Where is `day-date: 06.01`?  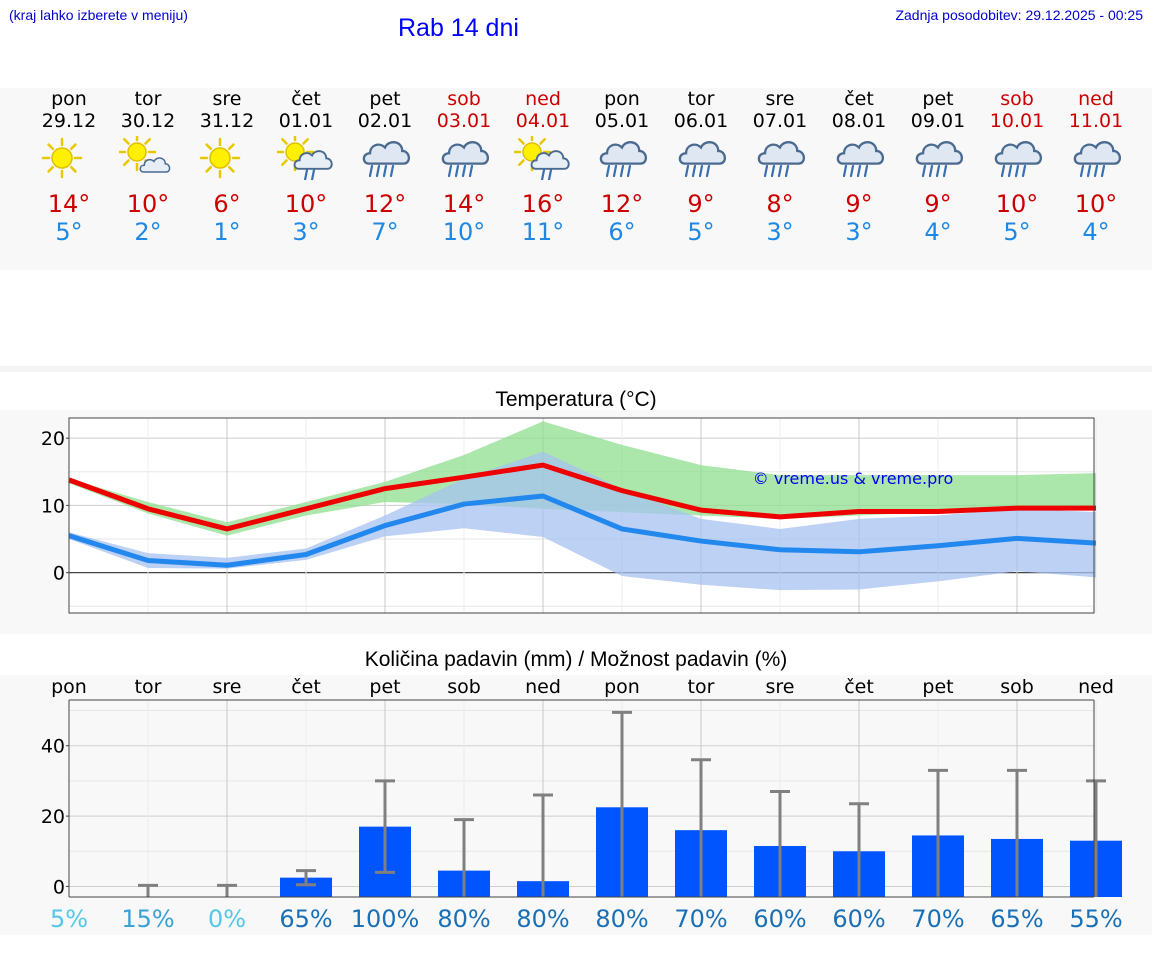
day-date: 06.01 is located at coordinates (701, 121).